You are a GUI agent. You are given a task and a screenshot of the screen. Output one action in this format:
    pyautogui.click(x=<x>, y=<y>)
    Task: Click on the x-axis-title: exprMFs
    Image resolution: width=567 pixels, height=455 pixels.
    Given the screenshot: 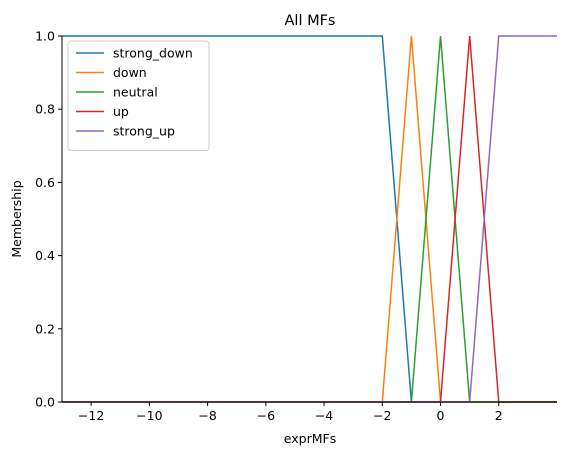 What is the action you would take?
    pyautogui.click(x=310, y=438)
    